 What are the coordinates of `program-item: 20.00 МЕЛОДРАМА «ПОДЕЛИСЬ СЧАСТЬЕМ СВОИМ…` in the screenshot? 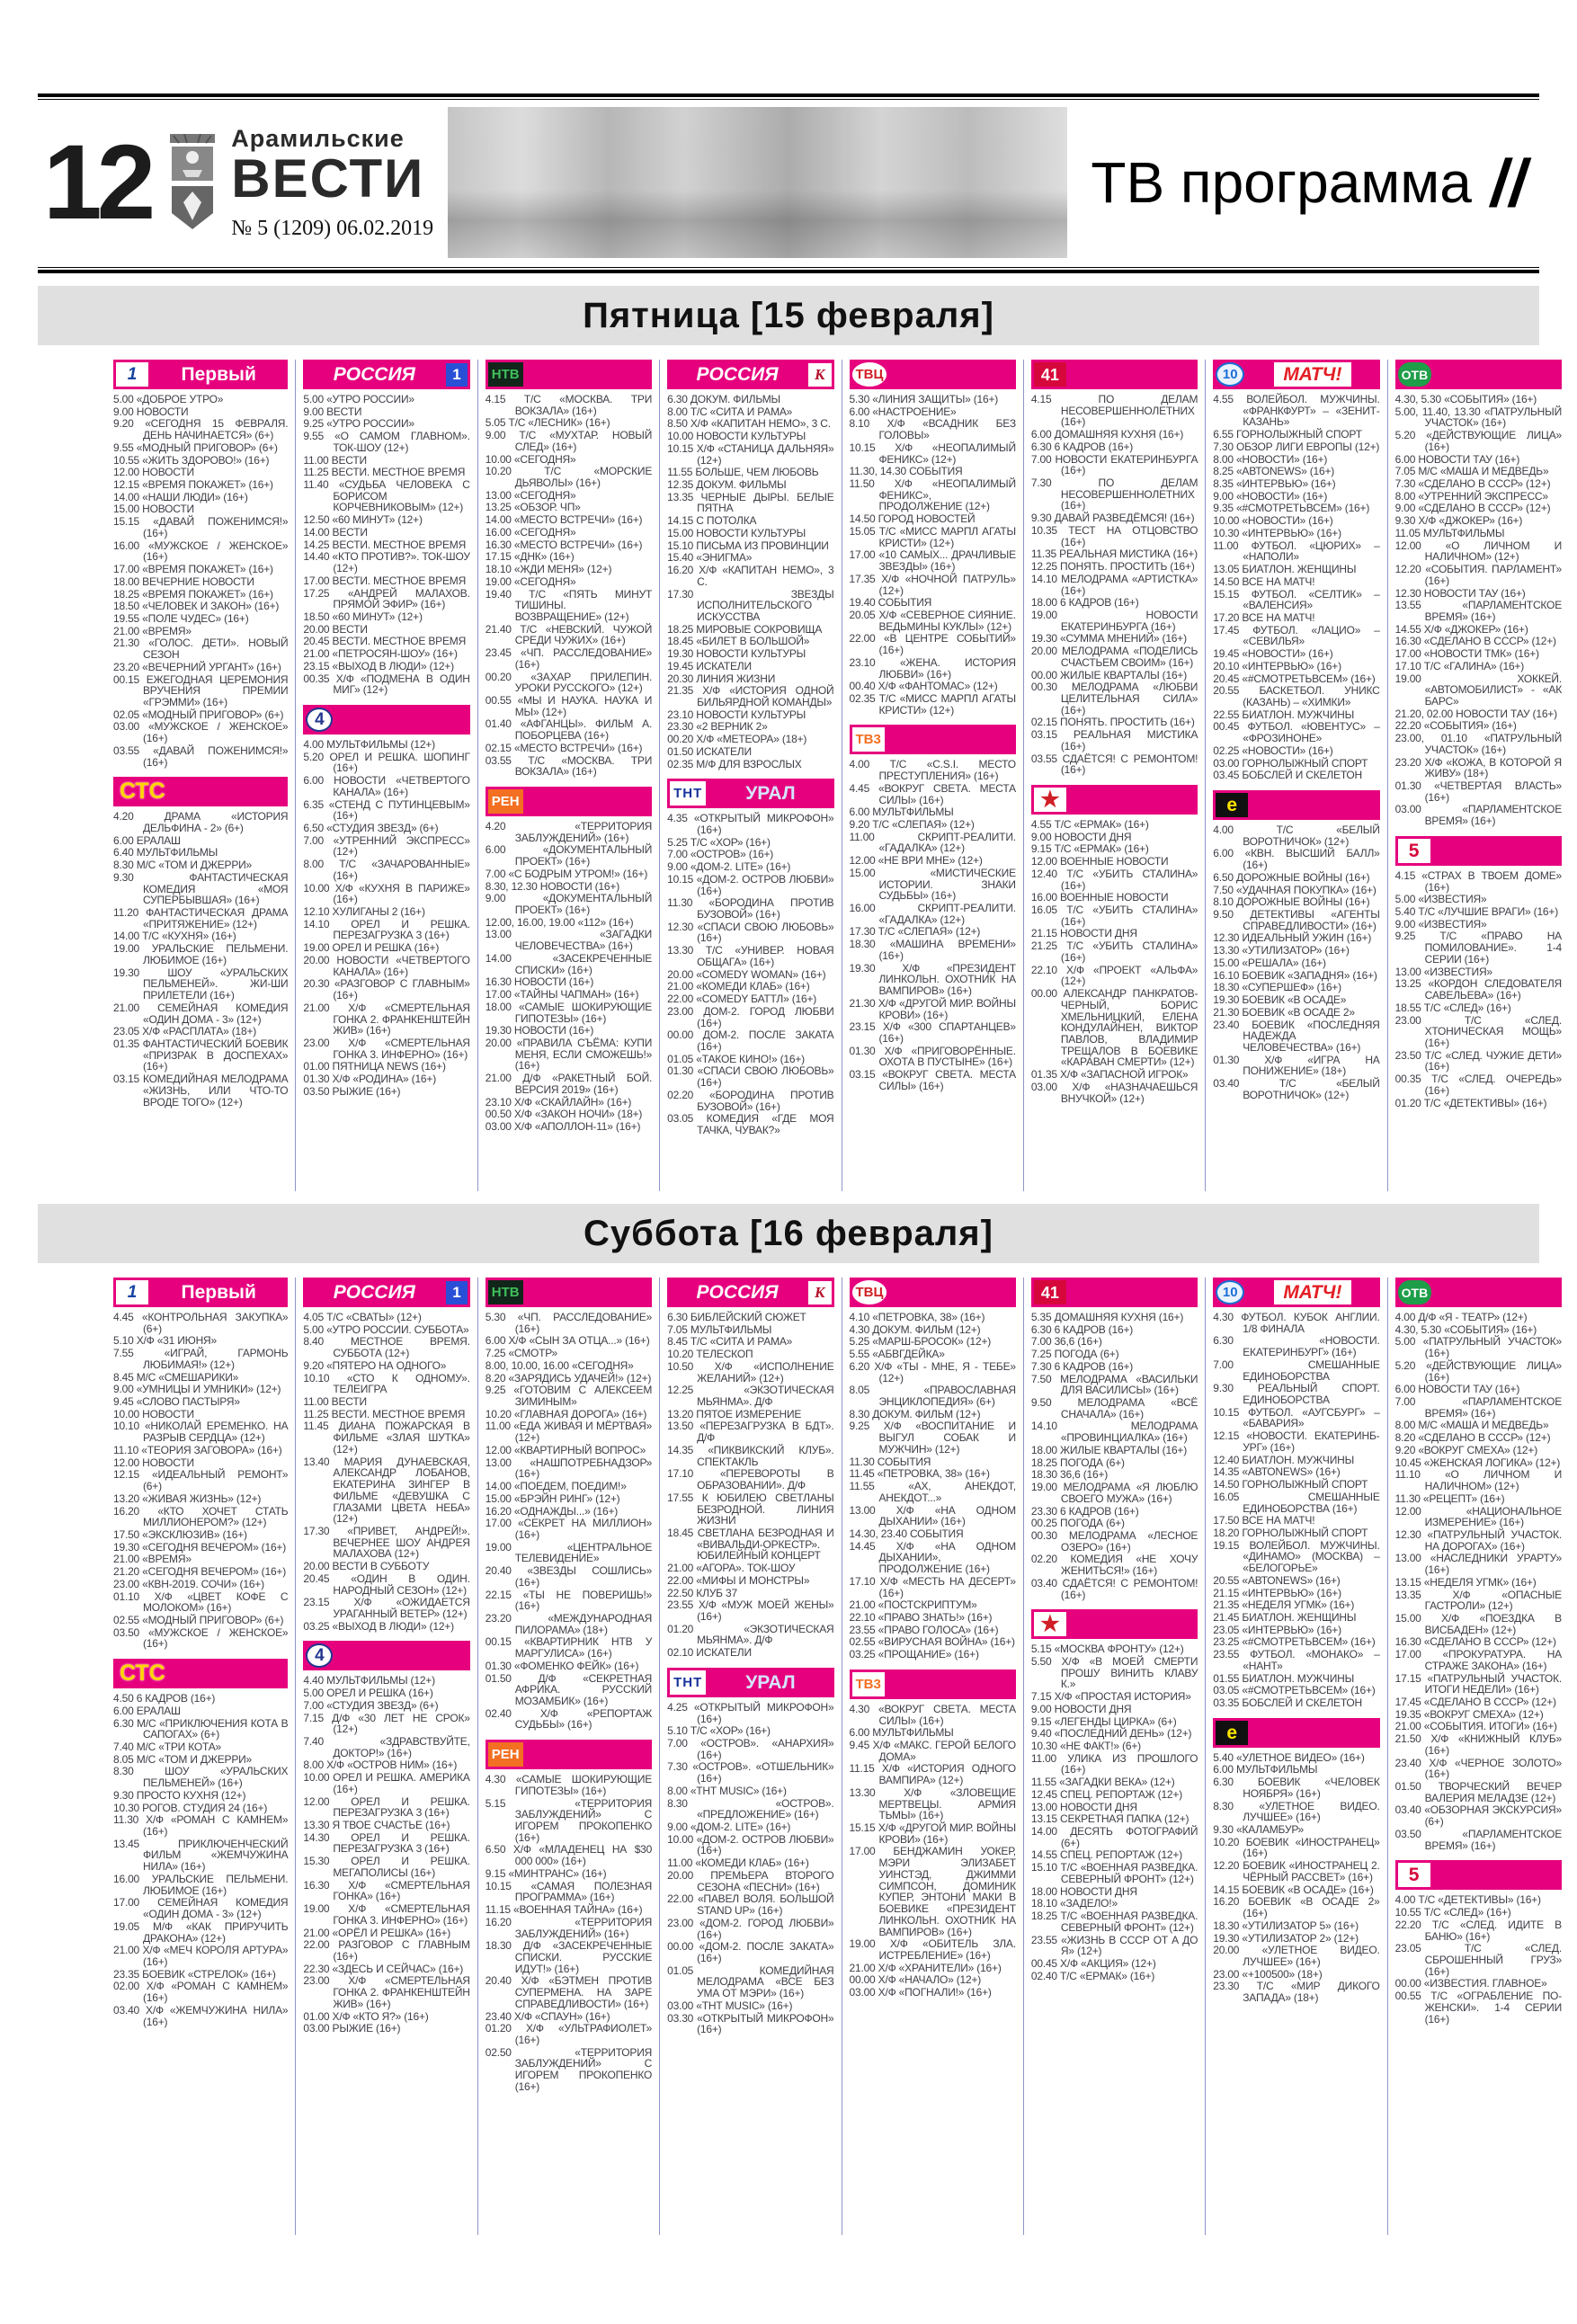 It's located at (1114, 657).